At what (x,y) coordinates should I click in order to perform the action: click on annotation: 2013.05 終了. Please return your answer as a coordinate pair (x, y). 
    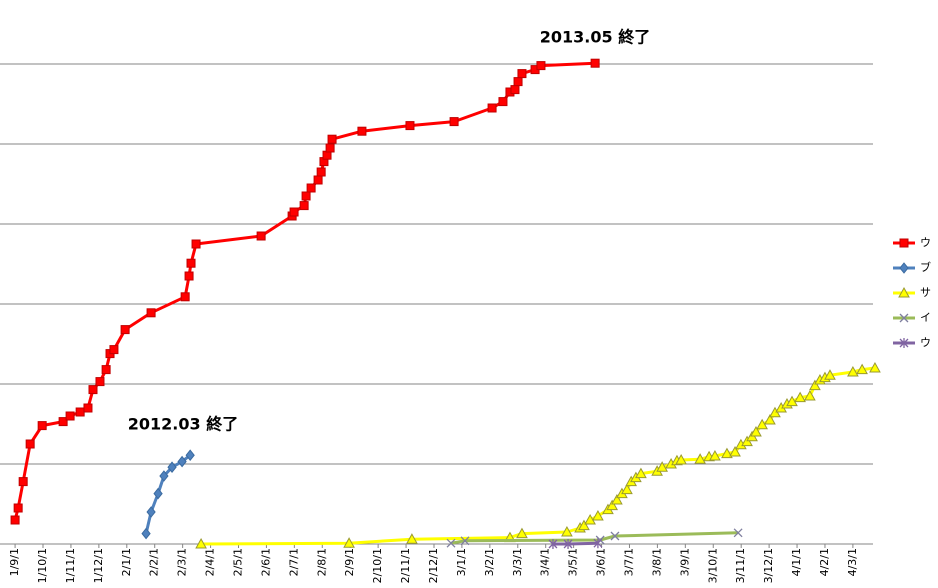
    Looking at the image, I should click on (595, 37).